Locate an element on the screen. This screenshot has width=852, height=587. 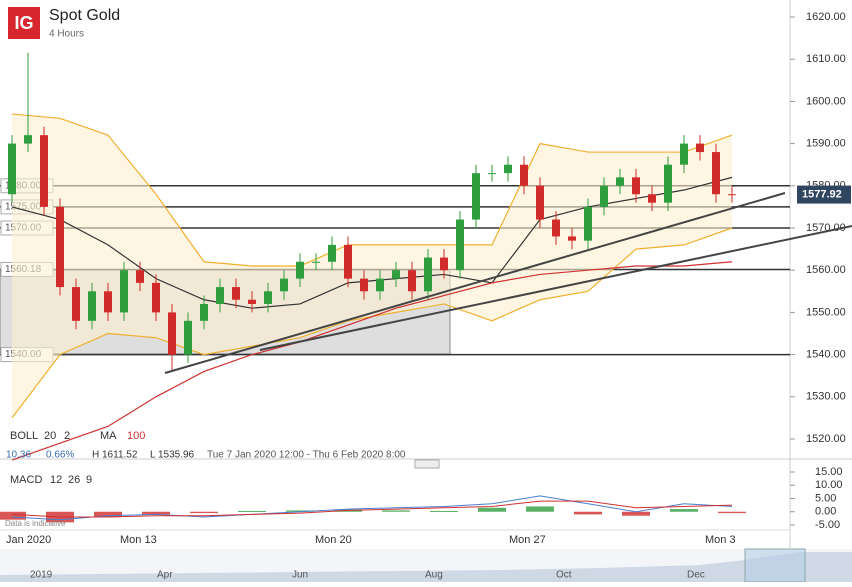
y-tick-label: 1620.00 is located at coordinates (826, 17).